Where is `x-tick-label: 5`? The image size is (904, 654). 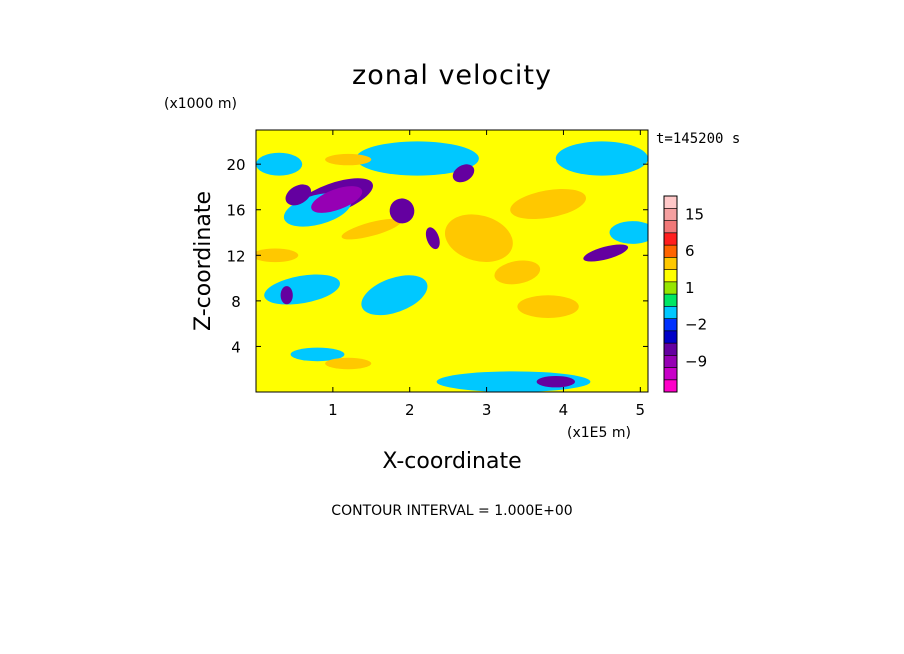
x-tick-label: 5 is located at coordinates (641, 410).